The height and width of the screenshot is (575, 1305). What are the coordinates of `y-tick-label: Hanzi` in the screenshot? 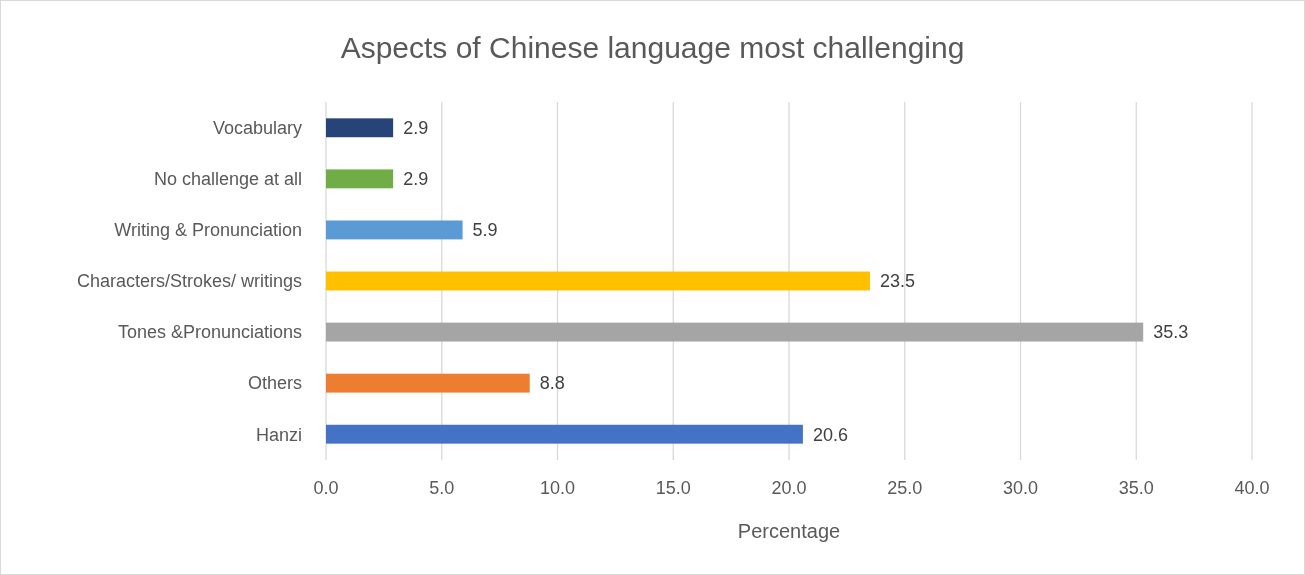 It's located at (278, 434).